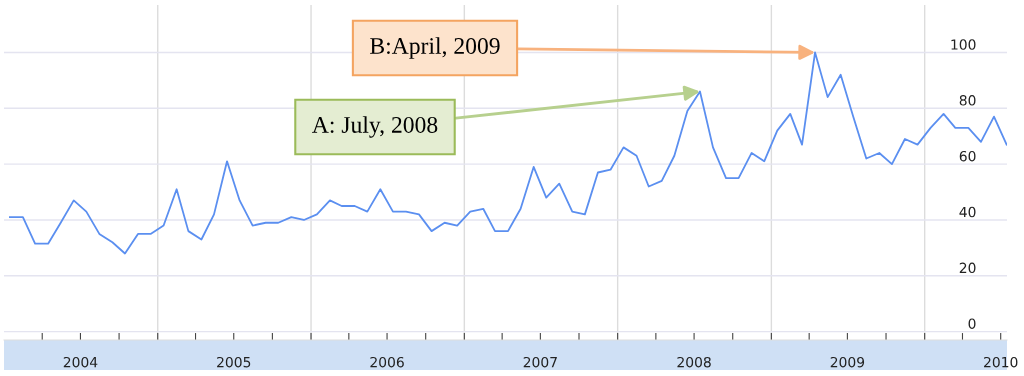 The width and height of the screenshot is (1024, 376). I want to click on y-tick-label: 0, so click(972, 323).